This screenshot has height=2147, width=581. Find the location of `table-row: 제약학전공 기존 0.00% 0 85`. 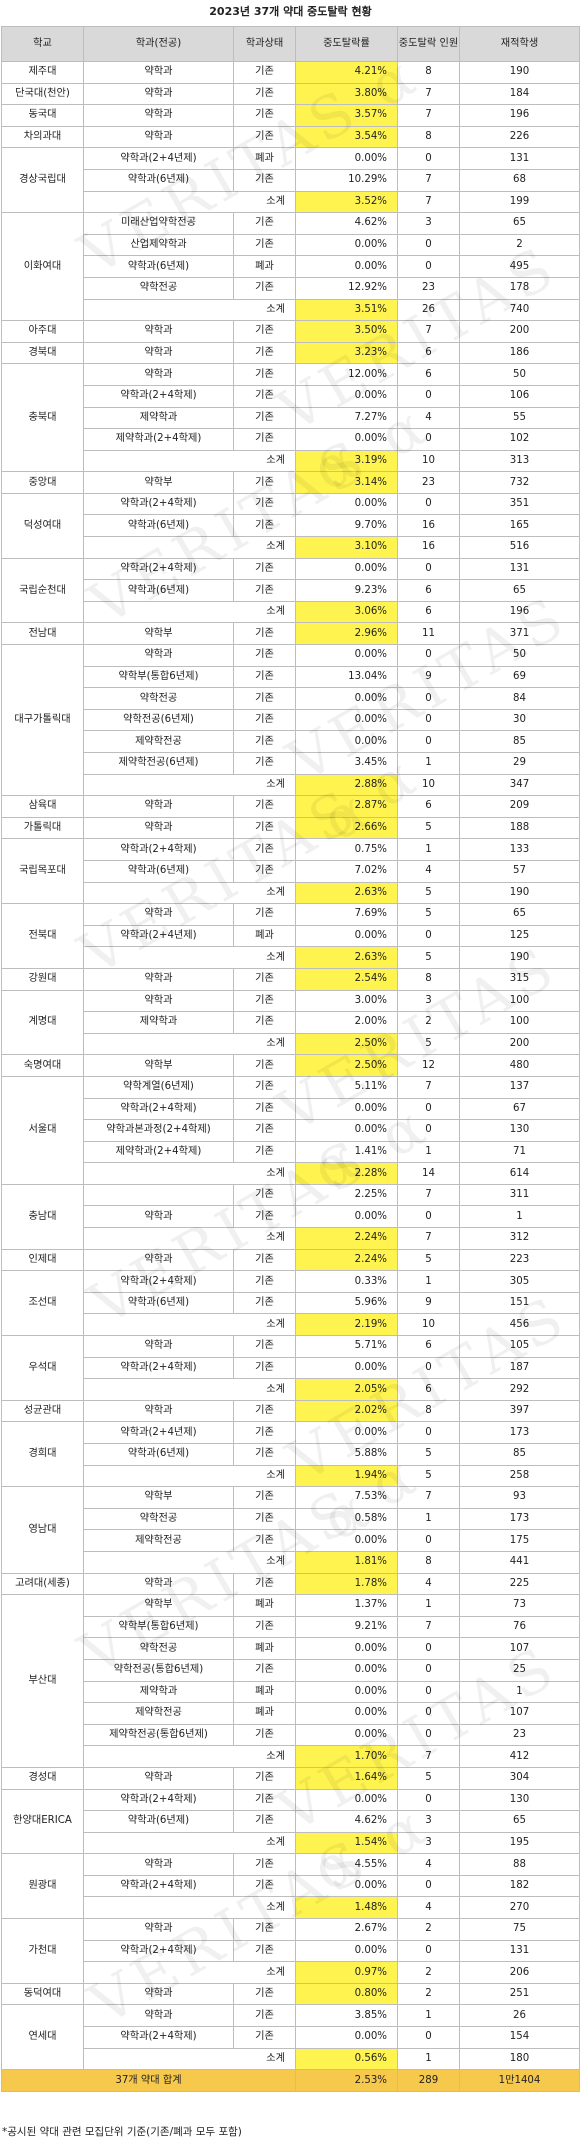

table-row: 제약학전공 기존 0.00% 0 85 is located at coordinates (291, 741).